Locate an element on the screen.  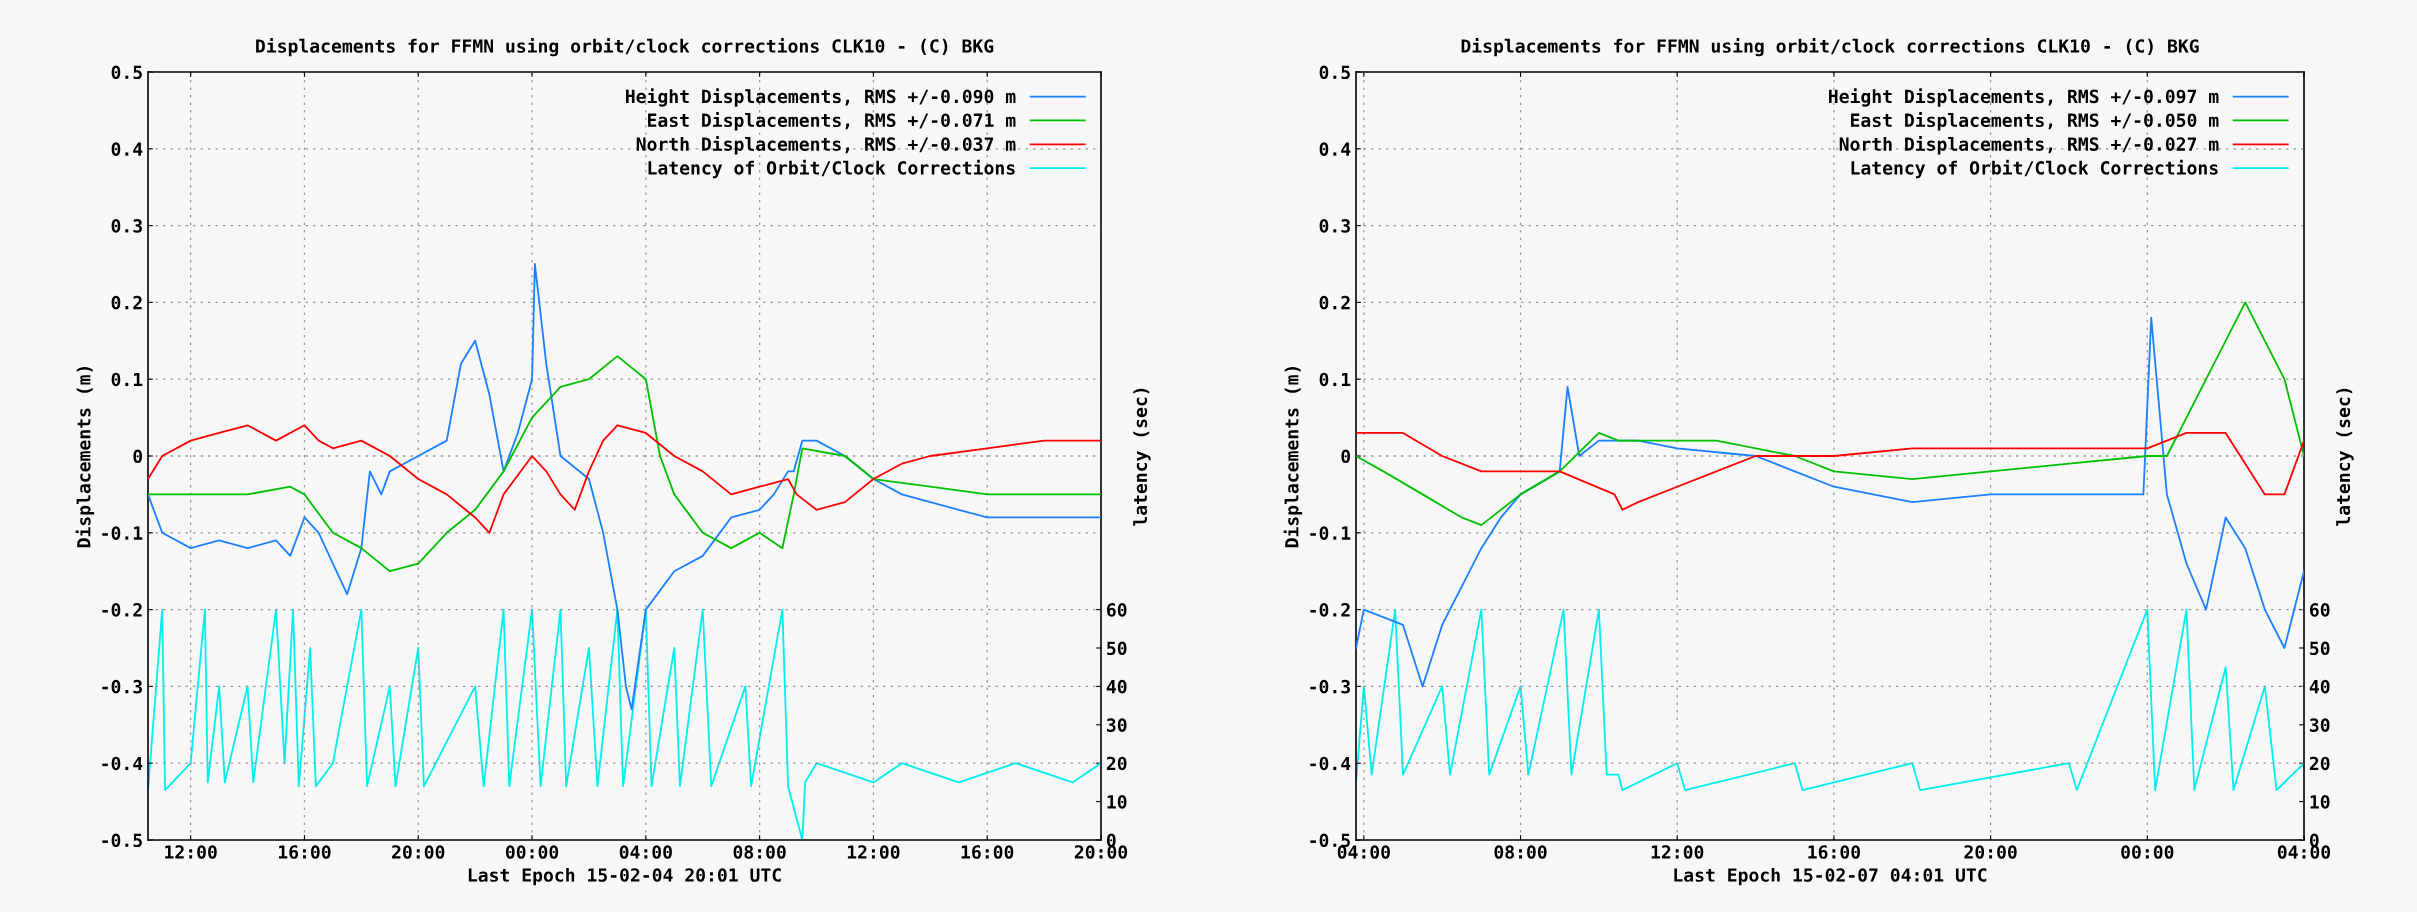
legend-label: Height Displacements, RMS +/-0.097 m is located at coordinates (2024, 97).